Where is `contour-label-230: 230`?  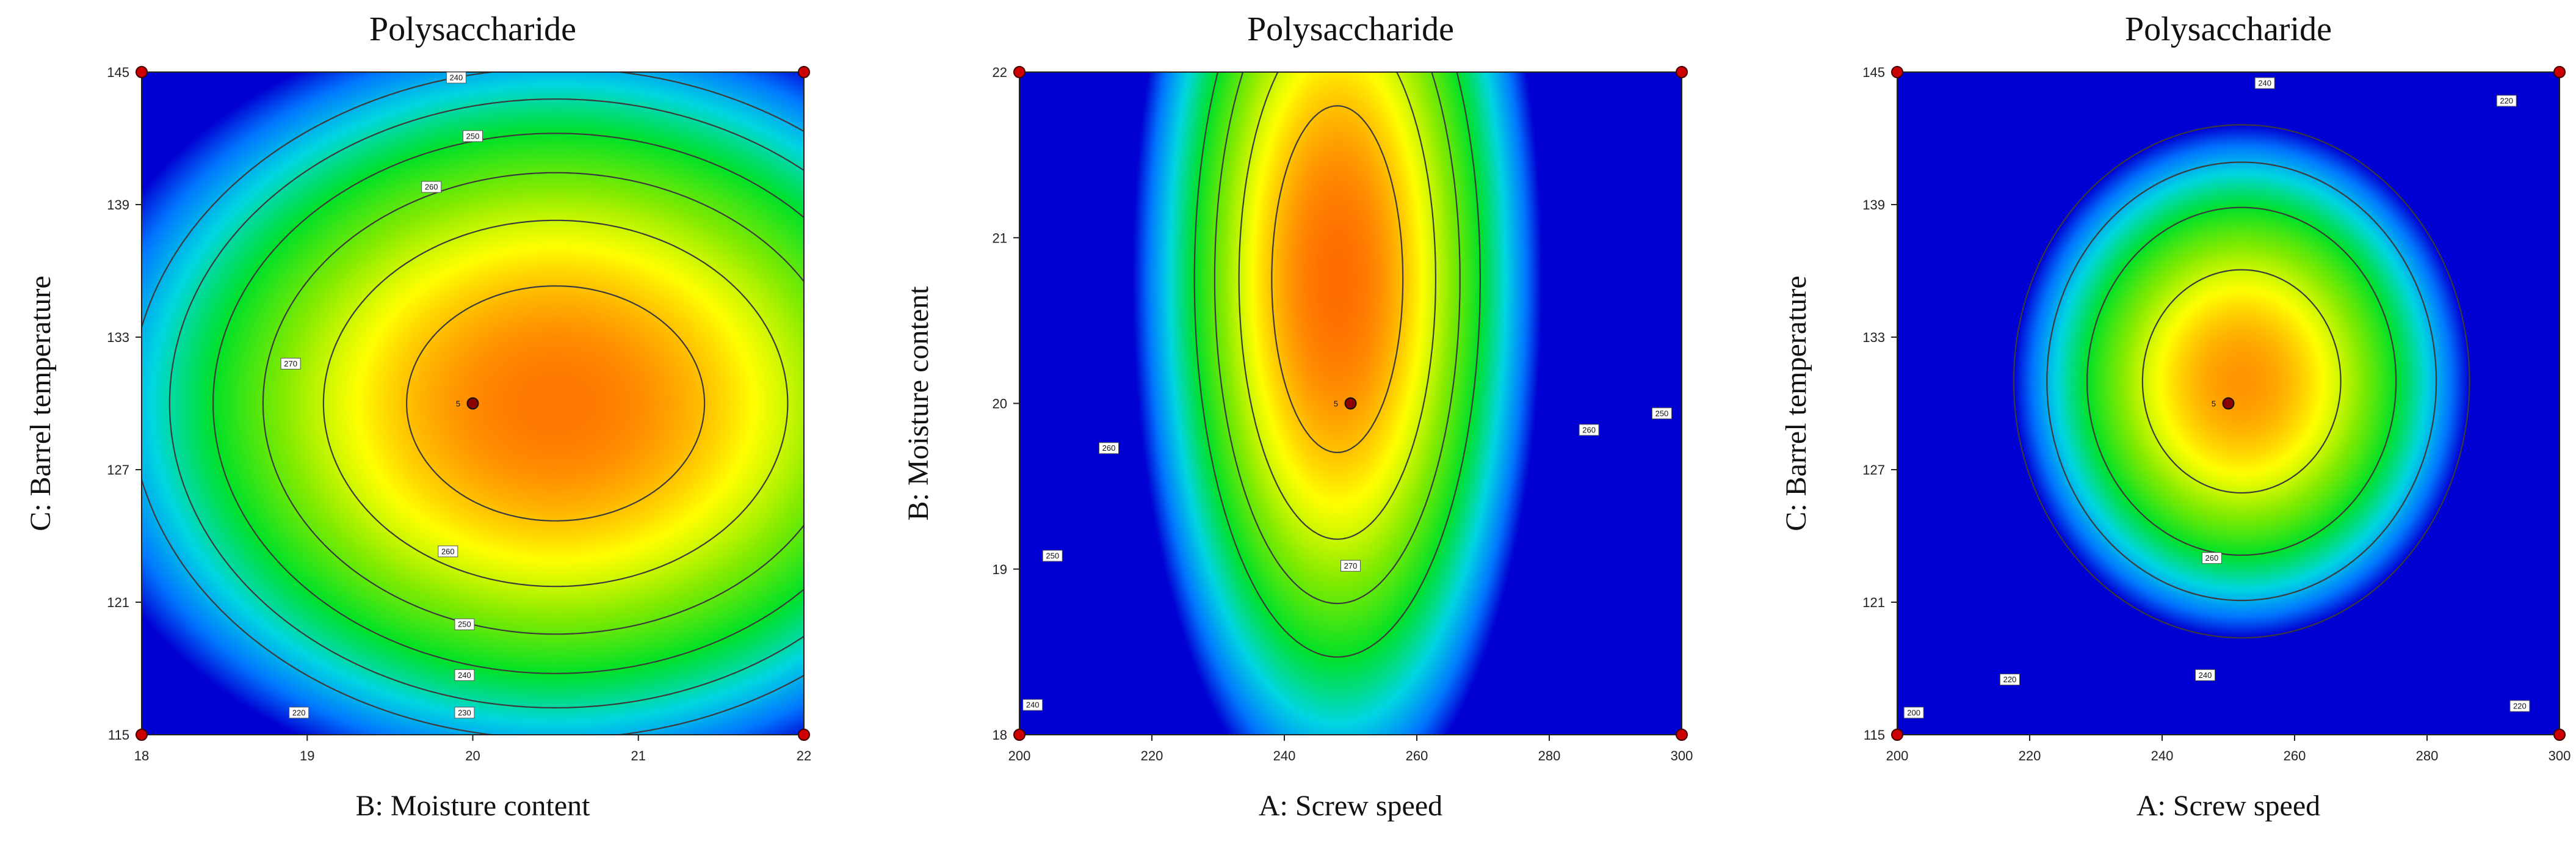
contour-label-230: 230 is located at coordinates (464, 713).